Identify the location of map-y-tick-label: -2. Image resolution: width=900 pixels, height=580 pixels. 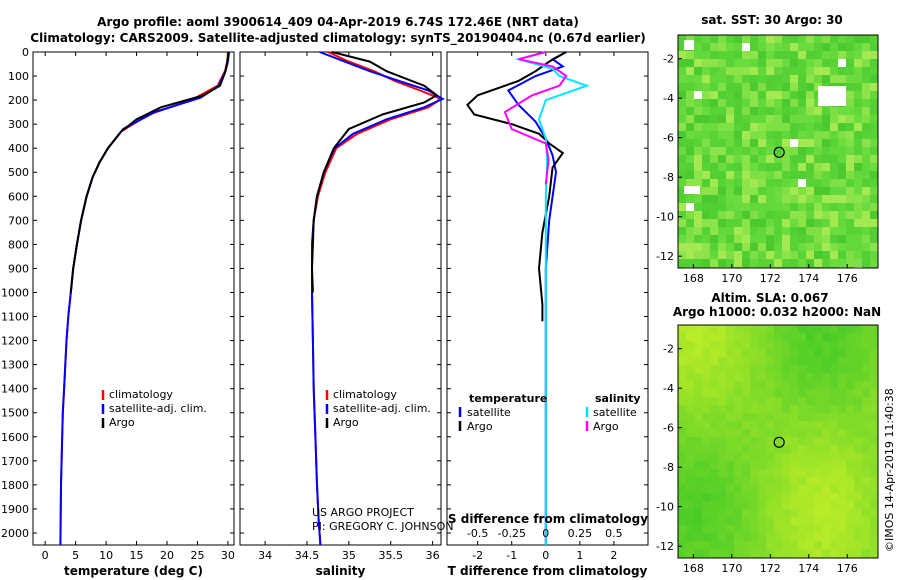
(668, 349).